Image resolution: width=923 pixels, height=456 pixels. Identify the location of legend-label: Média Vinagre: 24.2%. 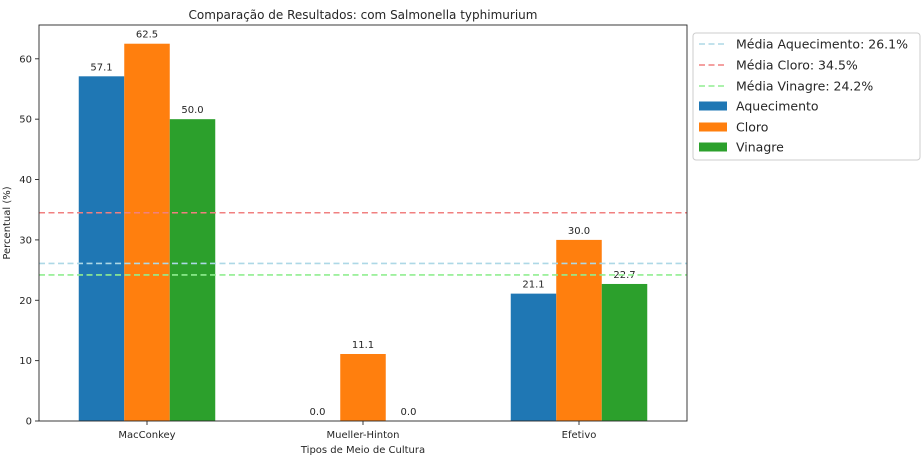
(804, 86).